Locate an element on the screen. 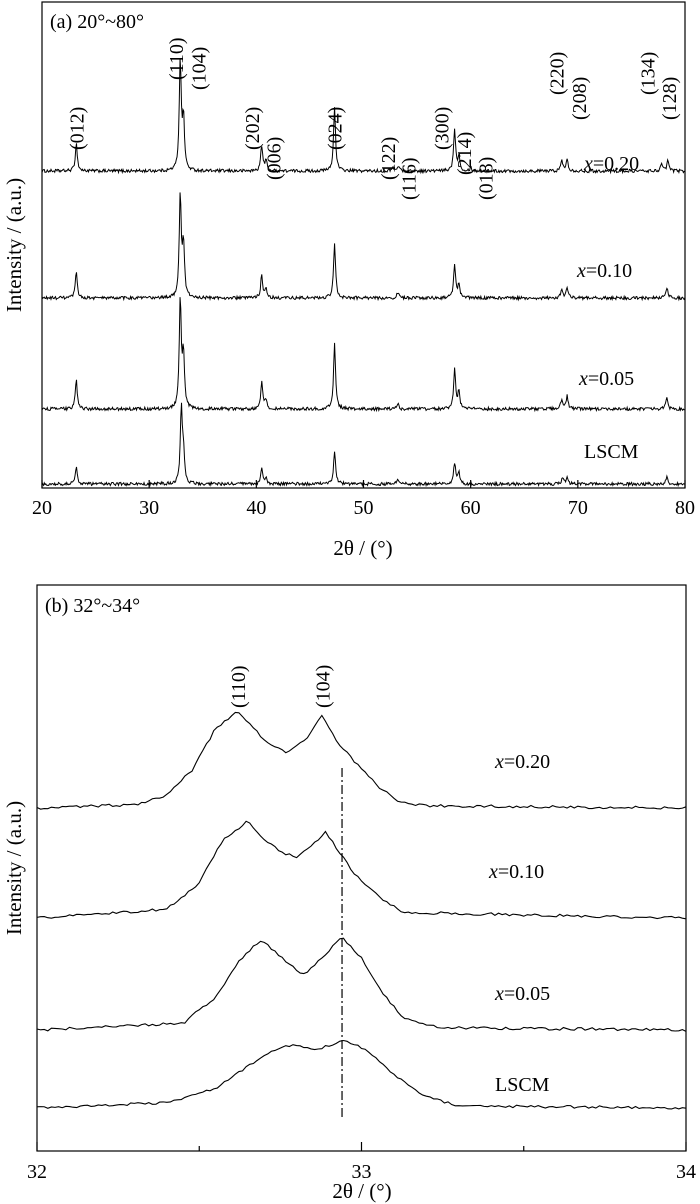  panel-b-series-line-x=0.10 is located at coordinates (361, 870).